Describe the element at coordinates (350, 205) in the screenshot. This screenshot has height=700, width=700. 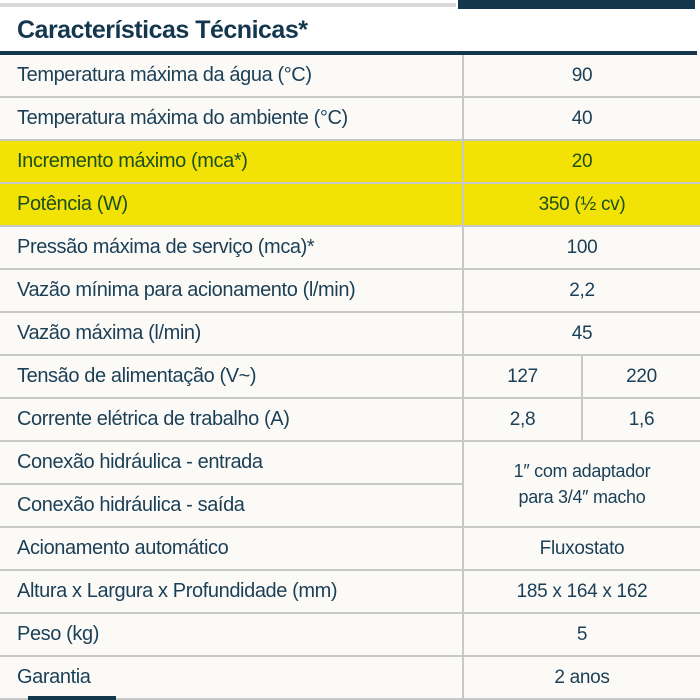
I see `table-row-highlighted: Potência (W) 350 (½ cv)` at that location.